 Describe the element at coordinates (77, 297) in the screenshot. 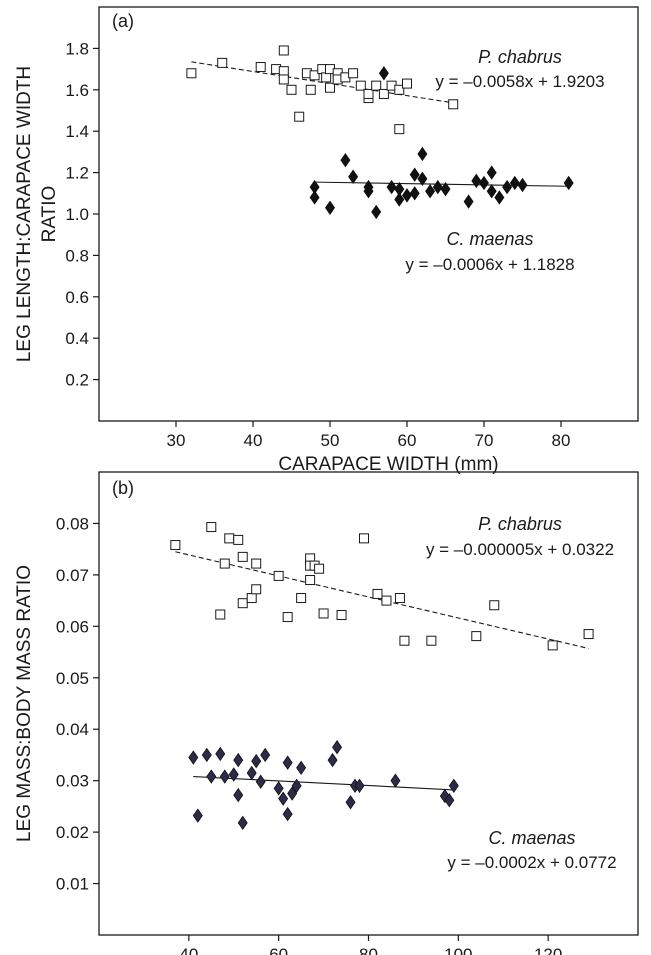

I see `y-tick-label: 0.6` at that location.